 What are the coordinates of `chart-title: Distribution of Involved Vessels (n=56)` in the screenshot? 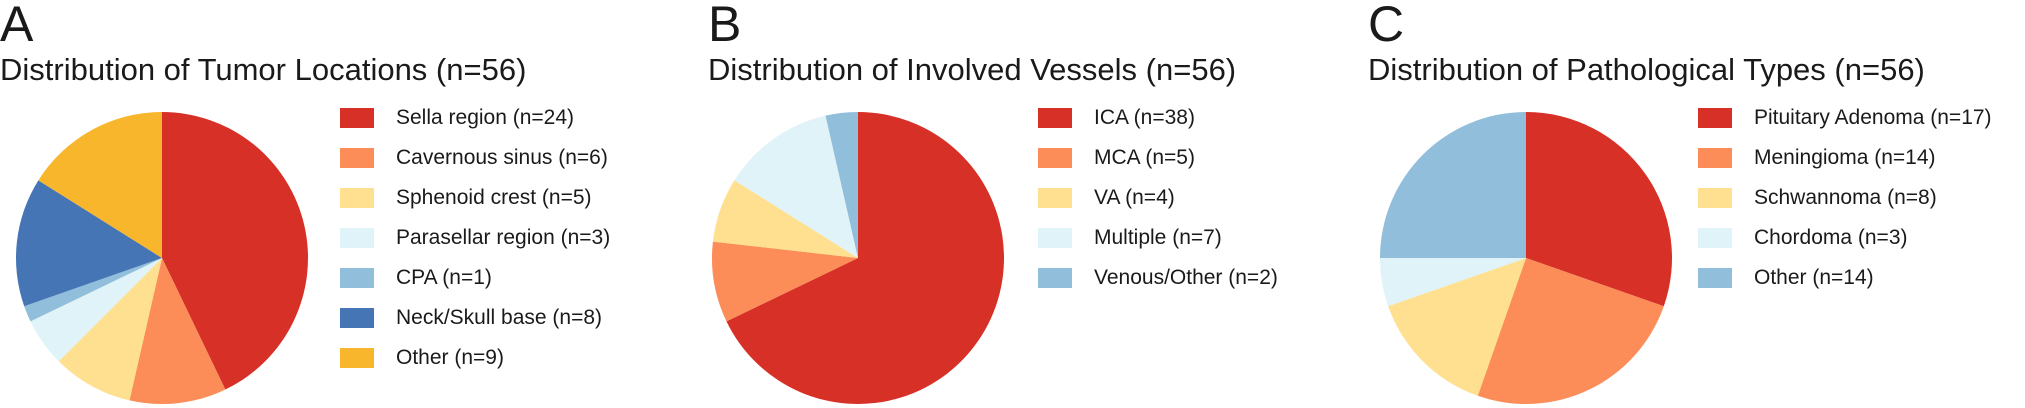 It's located at (972, 69).